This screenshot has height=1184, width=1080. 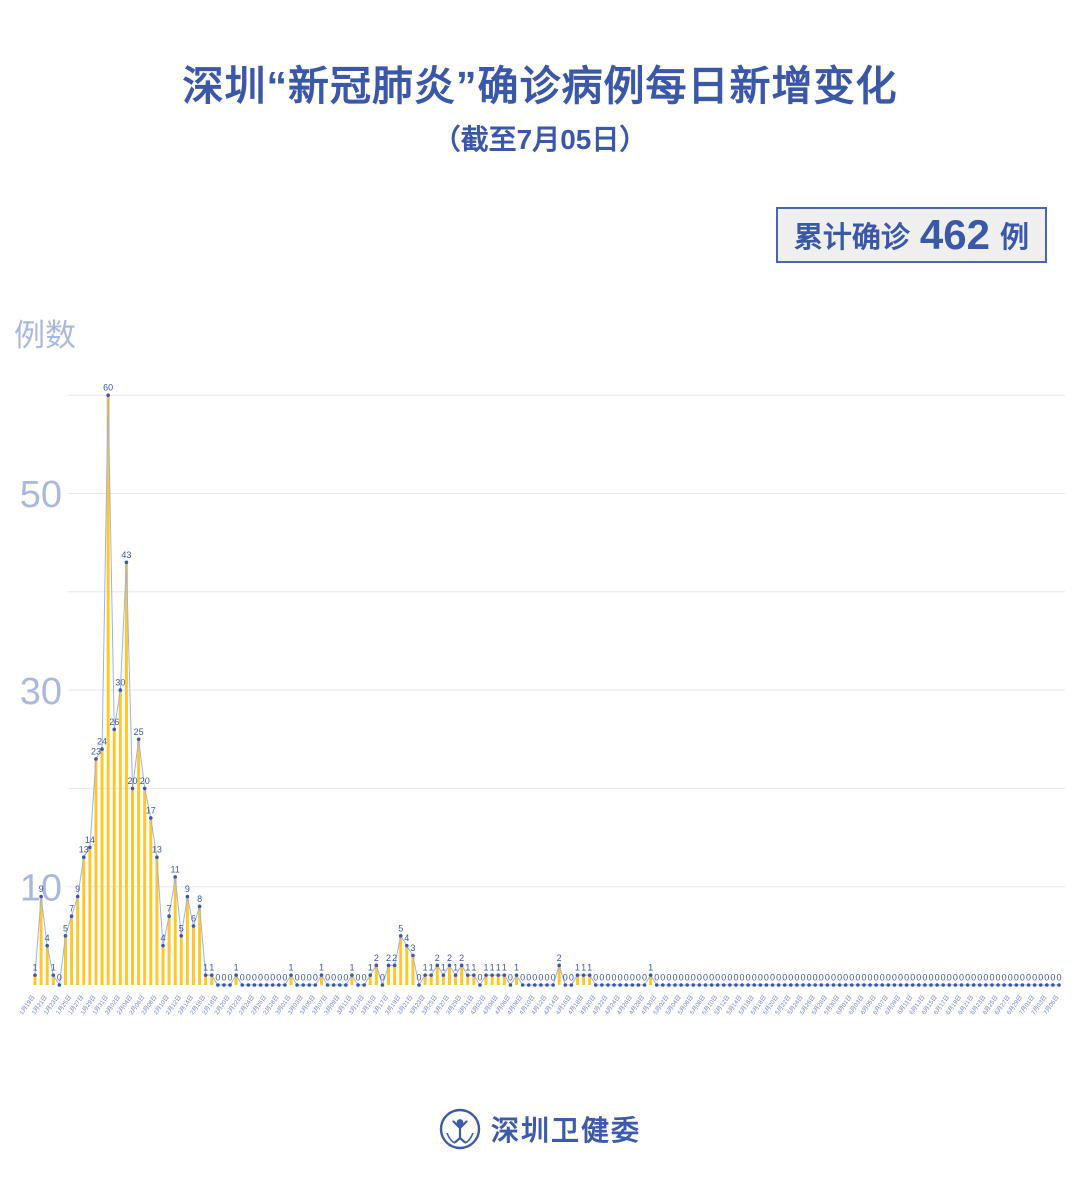 What do you see at coordinates (954, 234) in the screenshot?
I see `badge-total-value: 462` at bounding box center [954, 234].